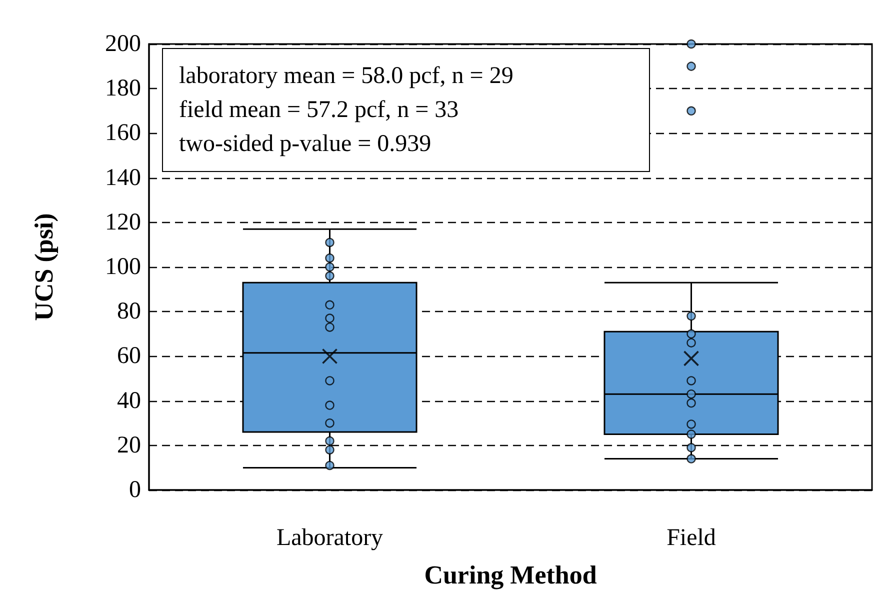  Describe the element at coordinates (129, 311) in the screenshot. I see `y-tick-label: 80` at that location.